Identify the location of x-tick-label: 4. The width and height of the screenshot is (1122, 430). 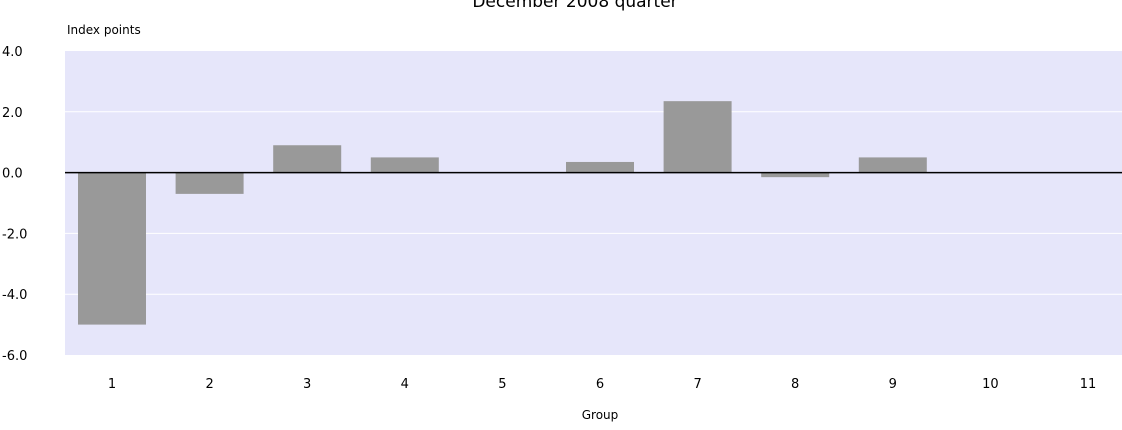
(405, 384).